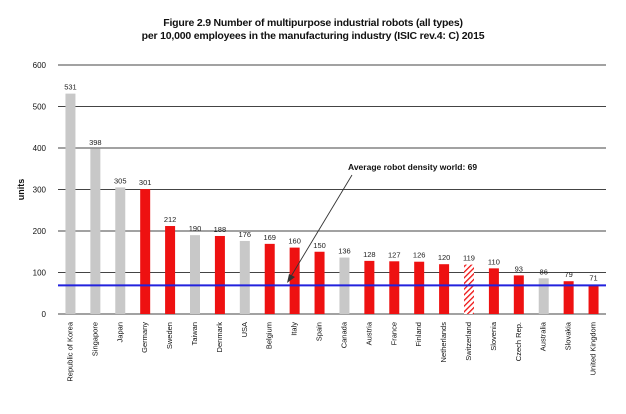 The width and height of the screenshot is (626, 414). I want to click on x-tick-label: Germany, so click(144, 337).